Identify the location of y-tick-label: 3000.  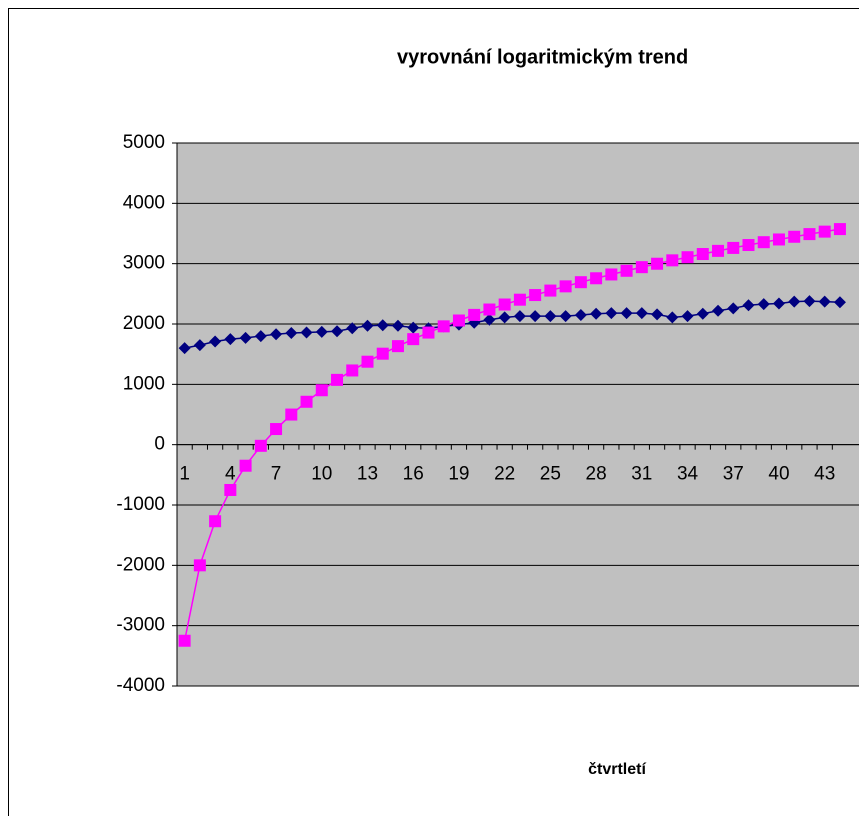
(144, 263).